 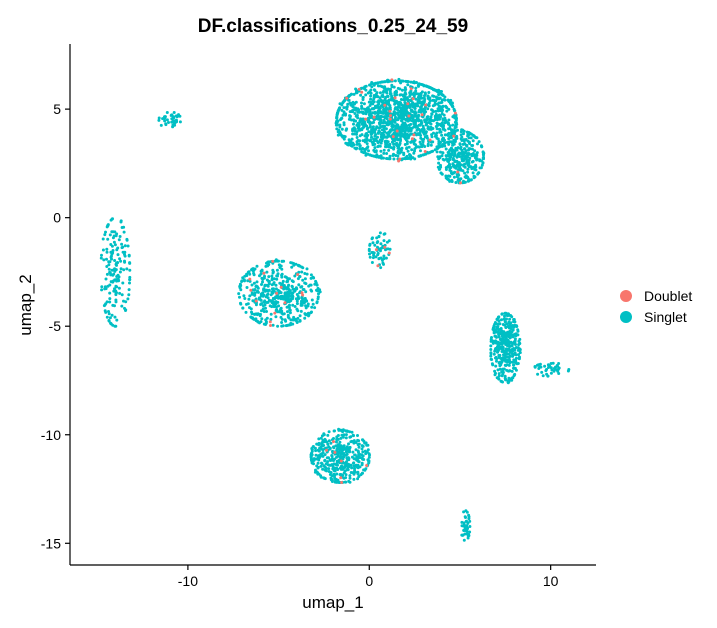 What do you see at coordinates (665, 317) in the screenshot?
I see `legend-label-singlet: Singlet` at bounding box center [665, 317].